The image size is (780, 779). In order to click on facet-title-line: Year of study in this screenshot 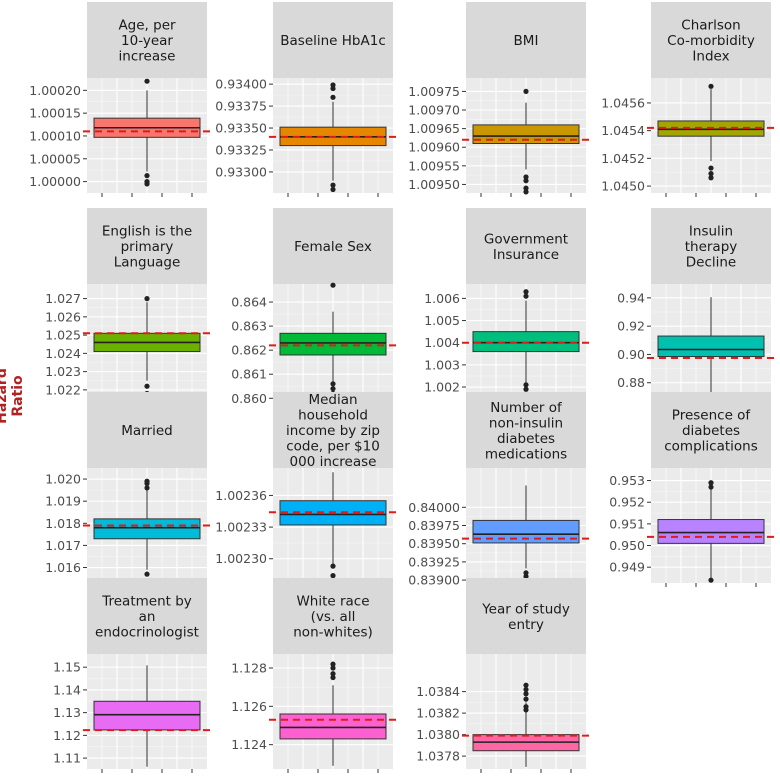, I will do `click(525, 609)`.